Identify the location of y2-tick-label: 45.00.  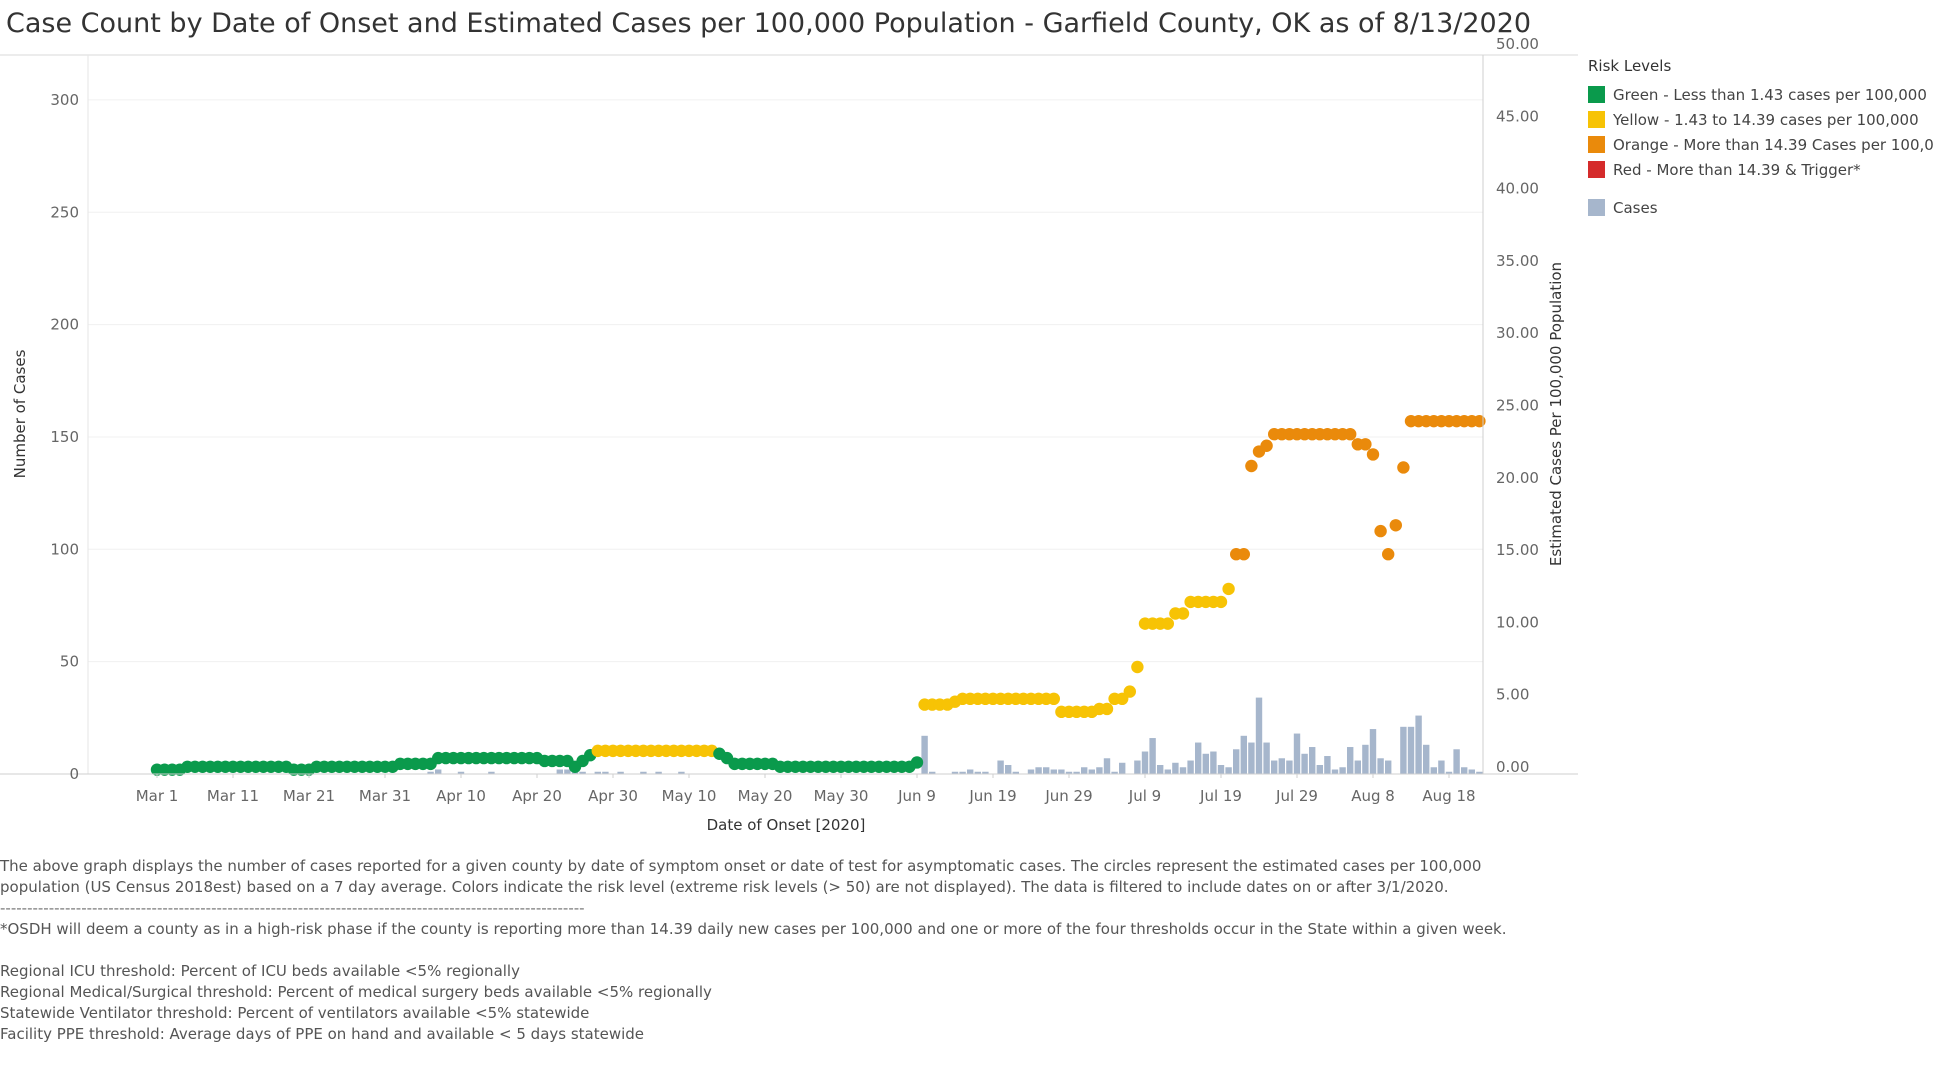
(1517, 116).